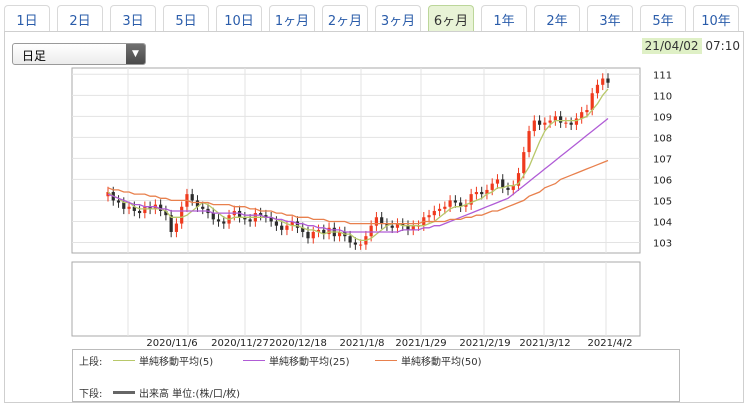 This screenshot has width=750, height=404. What do you see at coordinates (133, 18) in the screenshot?
I see `tab-2: 3日` at bounding box center [133, 18].